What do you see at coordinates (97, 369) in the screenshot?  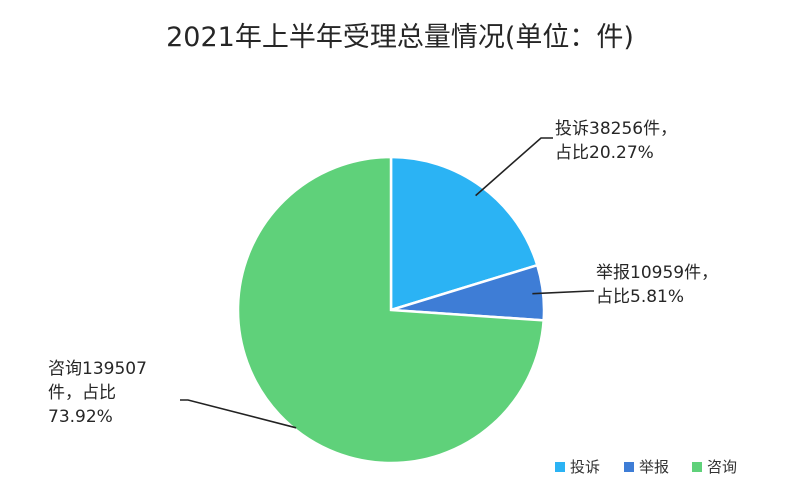 I see `data-label-line: 咨询139507` at bounding box center [97, 369].